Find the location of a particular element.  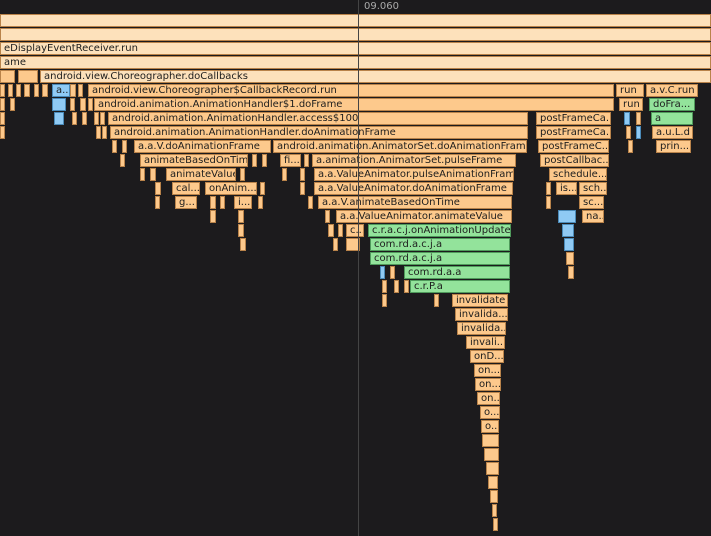

frame: com.rd.a.a is located at coordinates (457, 272).